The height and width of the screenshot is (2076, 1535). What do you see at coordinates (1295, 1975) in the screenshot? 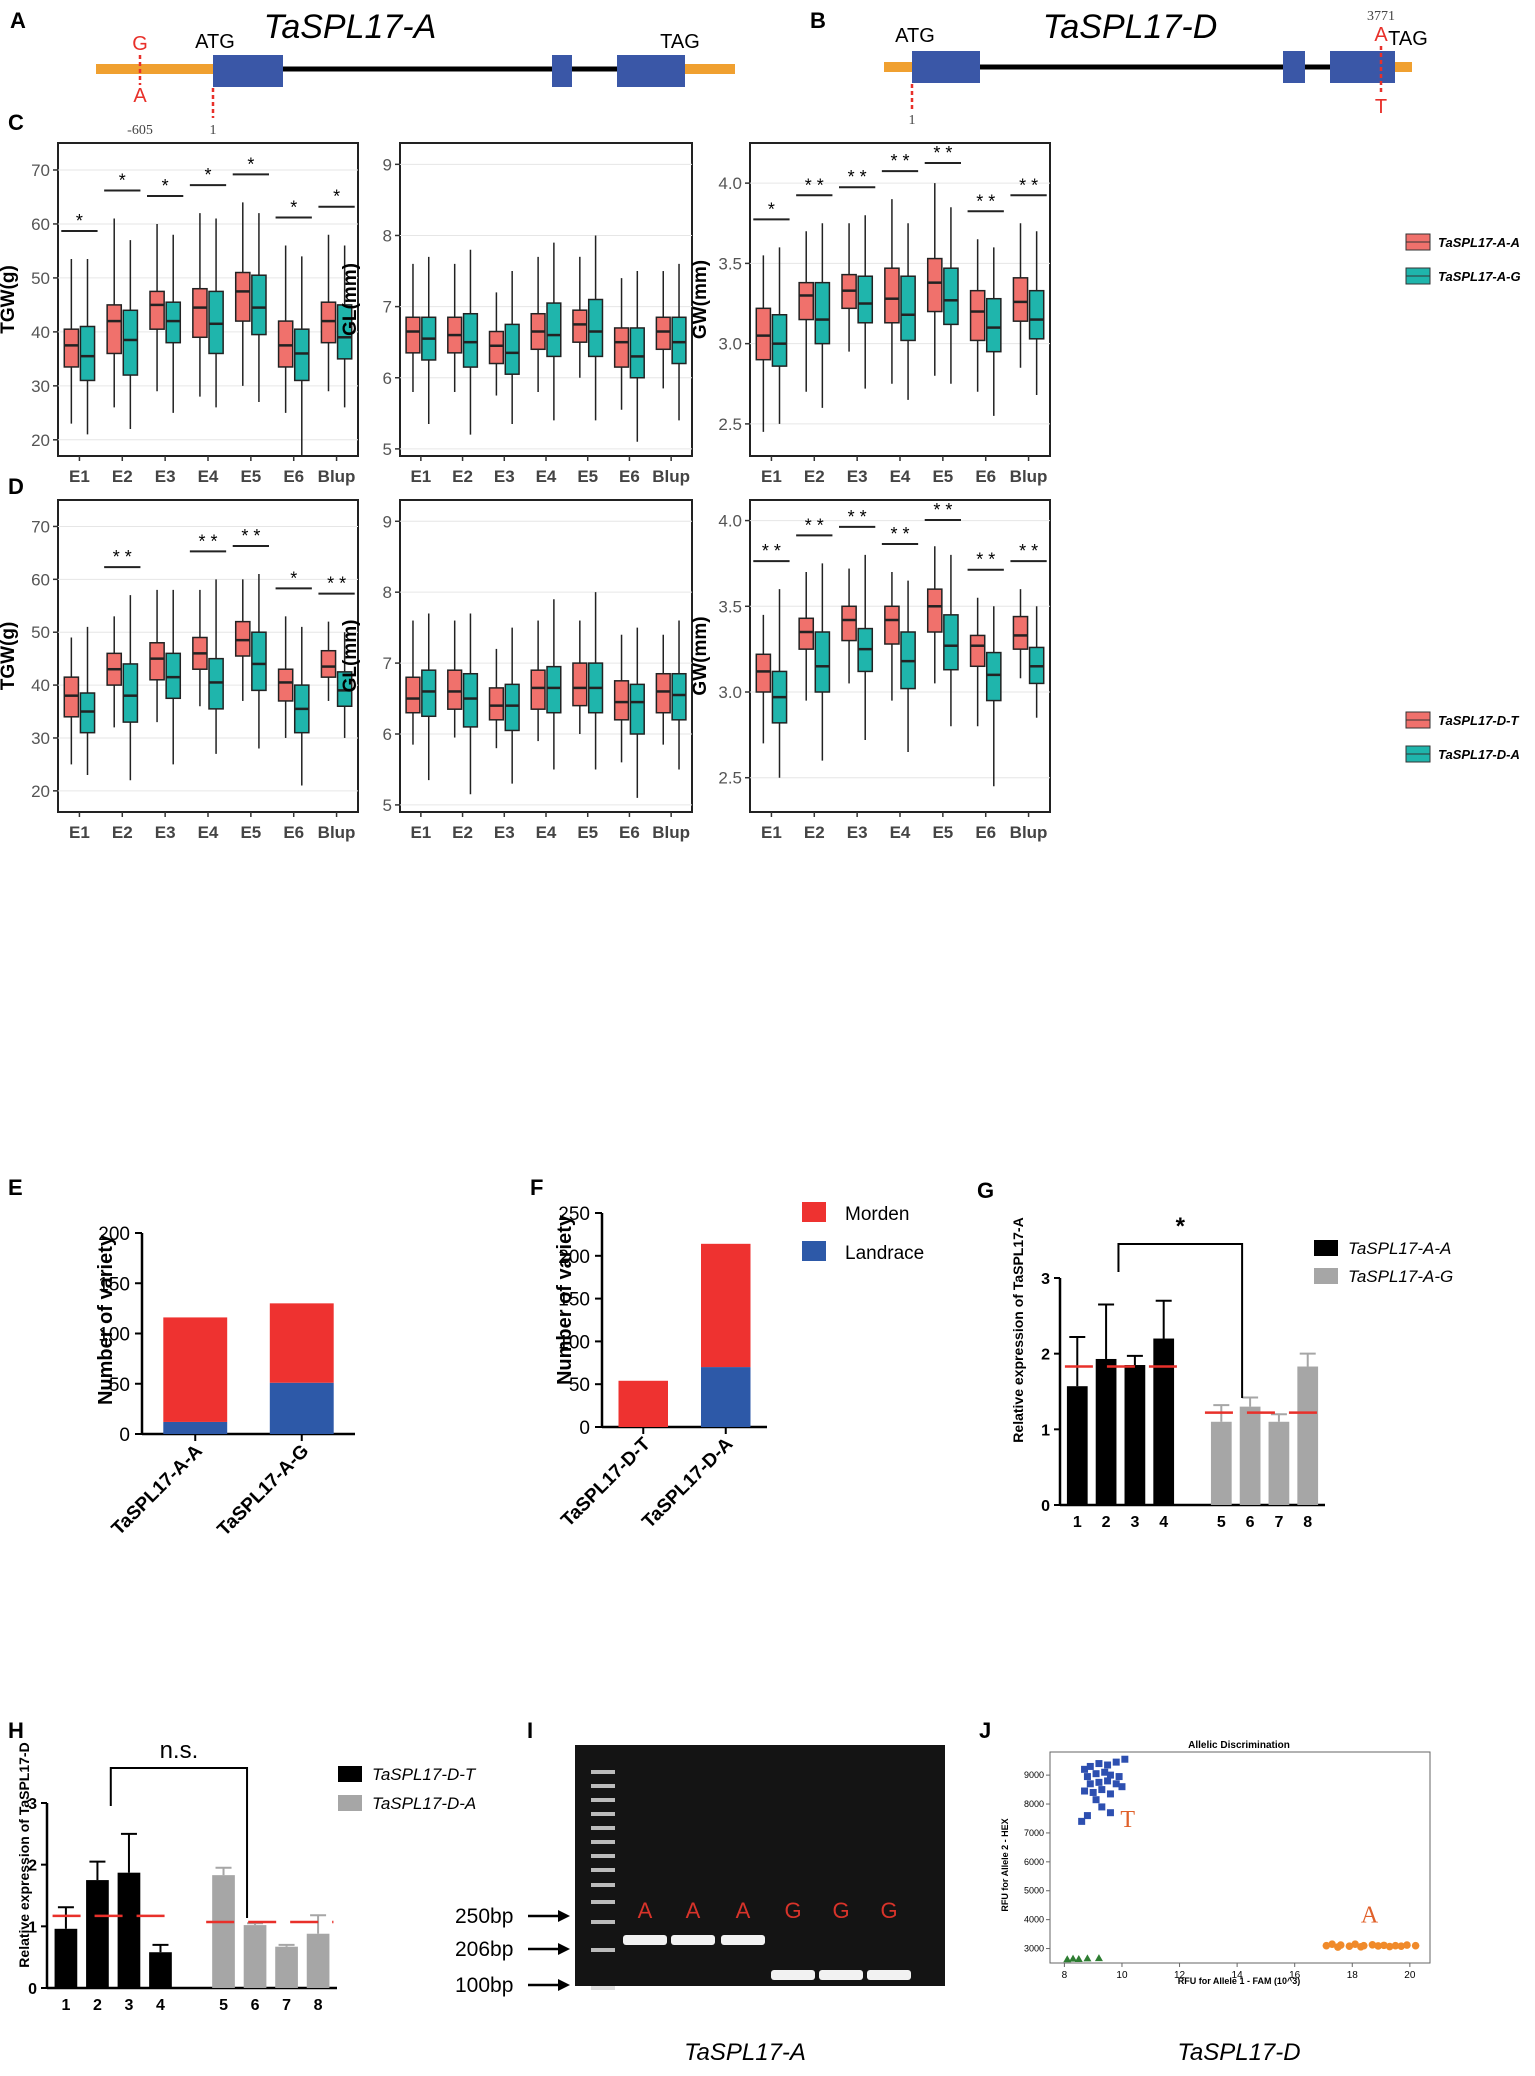
I see `x-tick-label: 16` at bounding box center [1295, 1975].